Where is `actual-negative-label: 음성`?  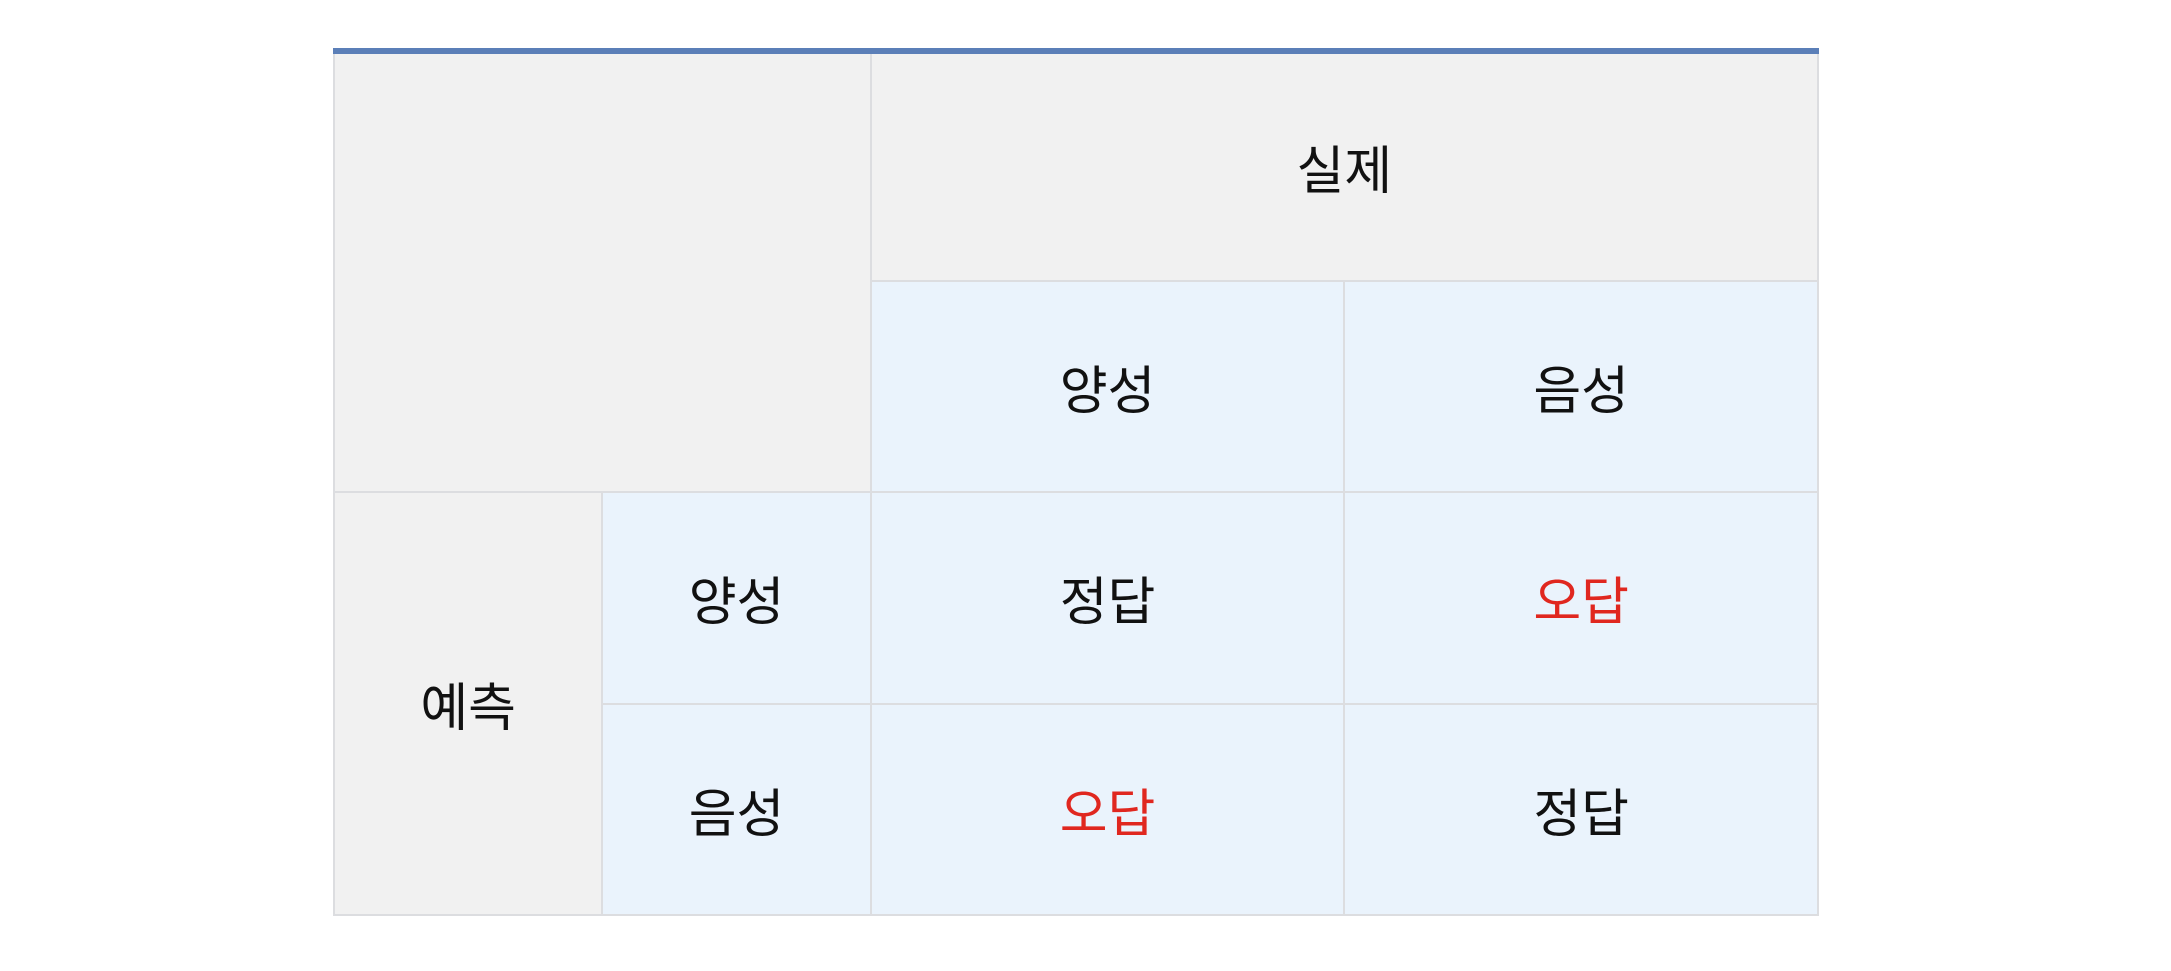 actual-negative-label: 음성 is located at coordinates (1581, 391).